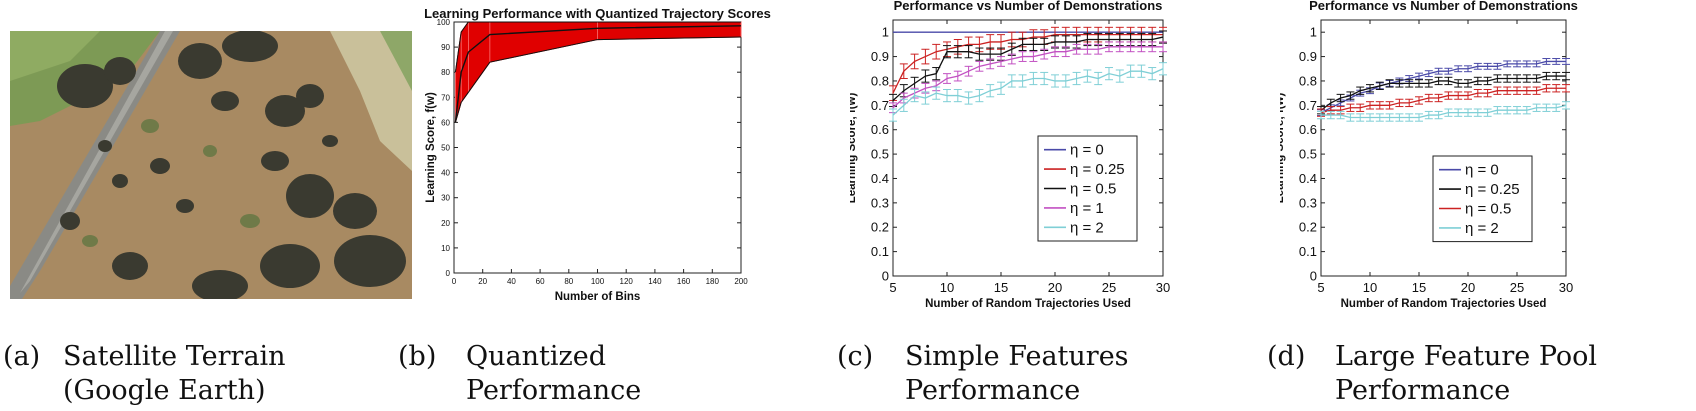 This screenshot has width=1696, height=411. I want to click on y-tick-label: 80, so click(445, 72).